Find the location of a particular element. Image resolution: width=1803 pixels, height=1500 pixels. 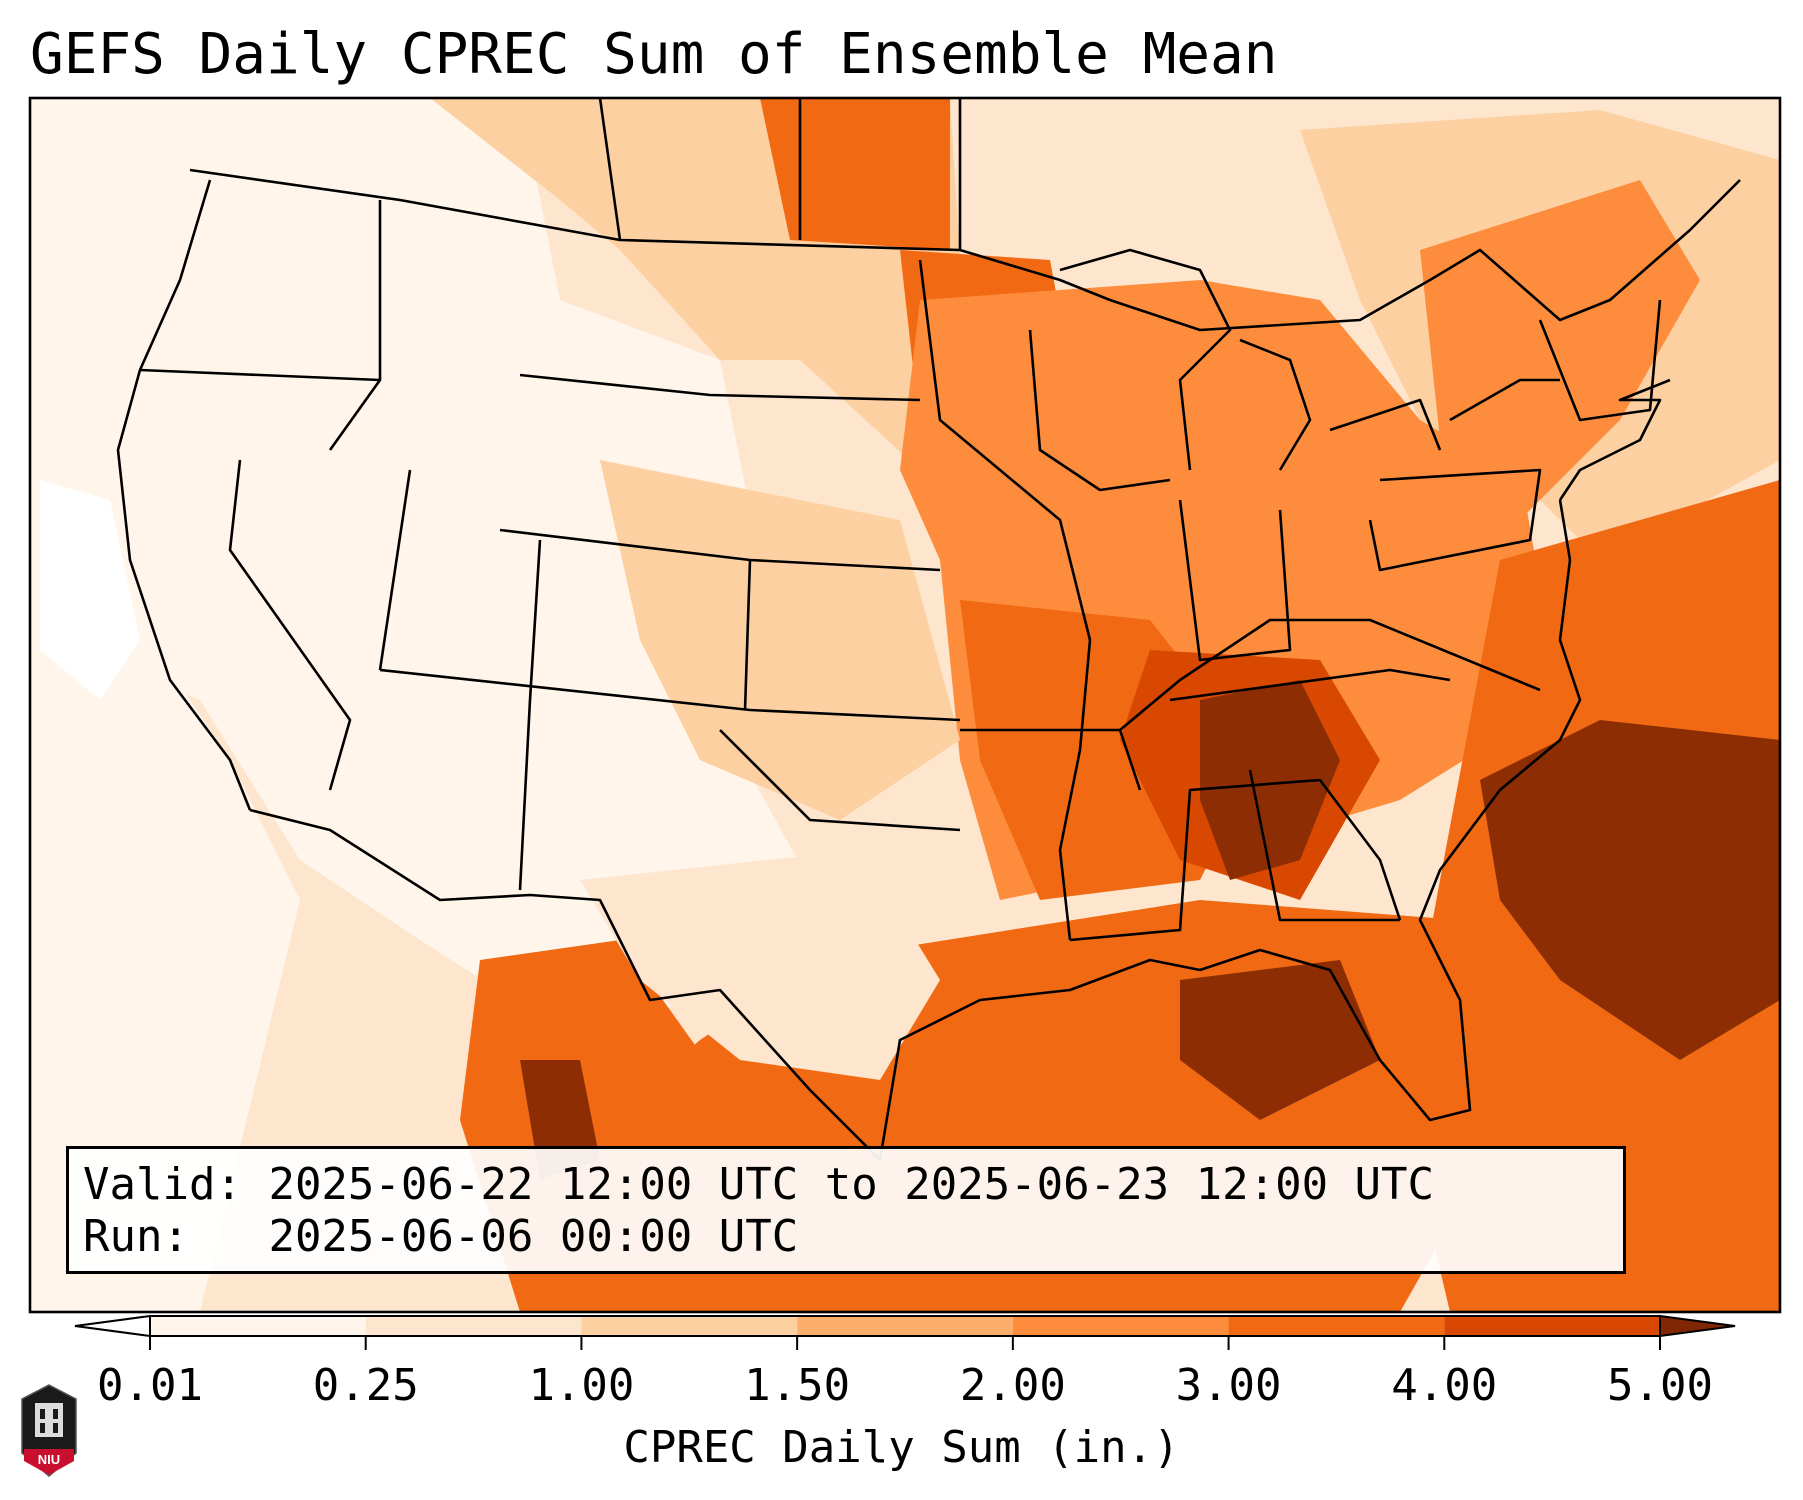

us-pacific-coast is located at coordinates (184, 495).